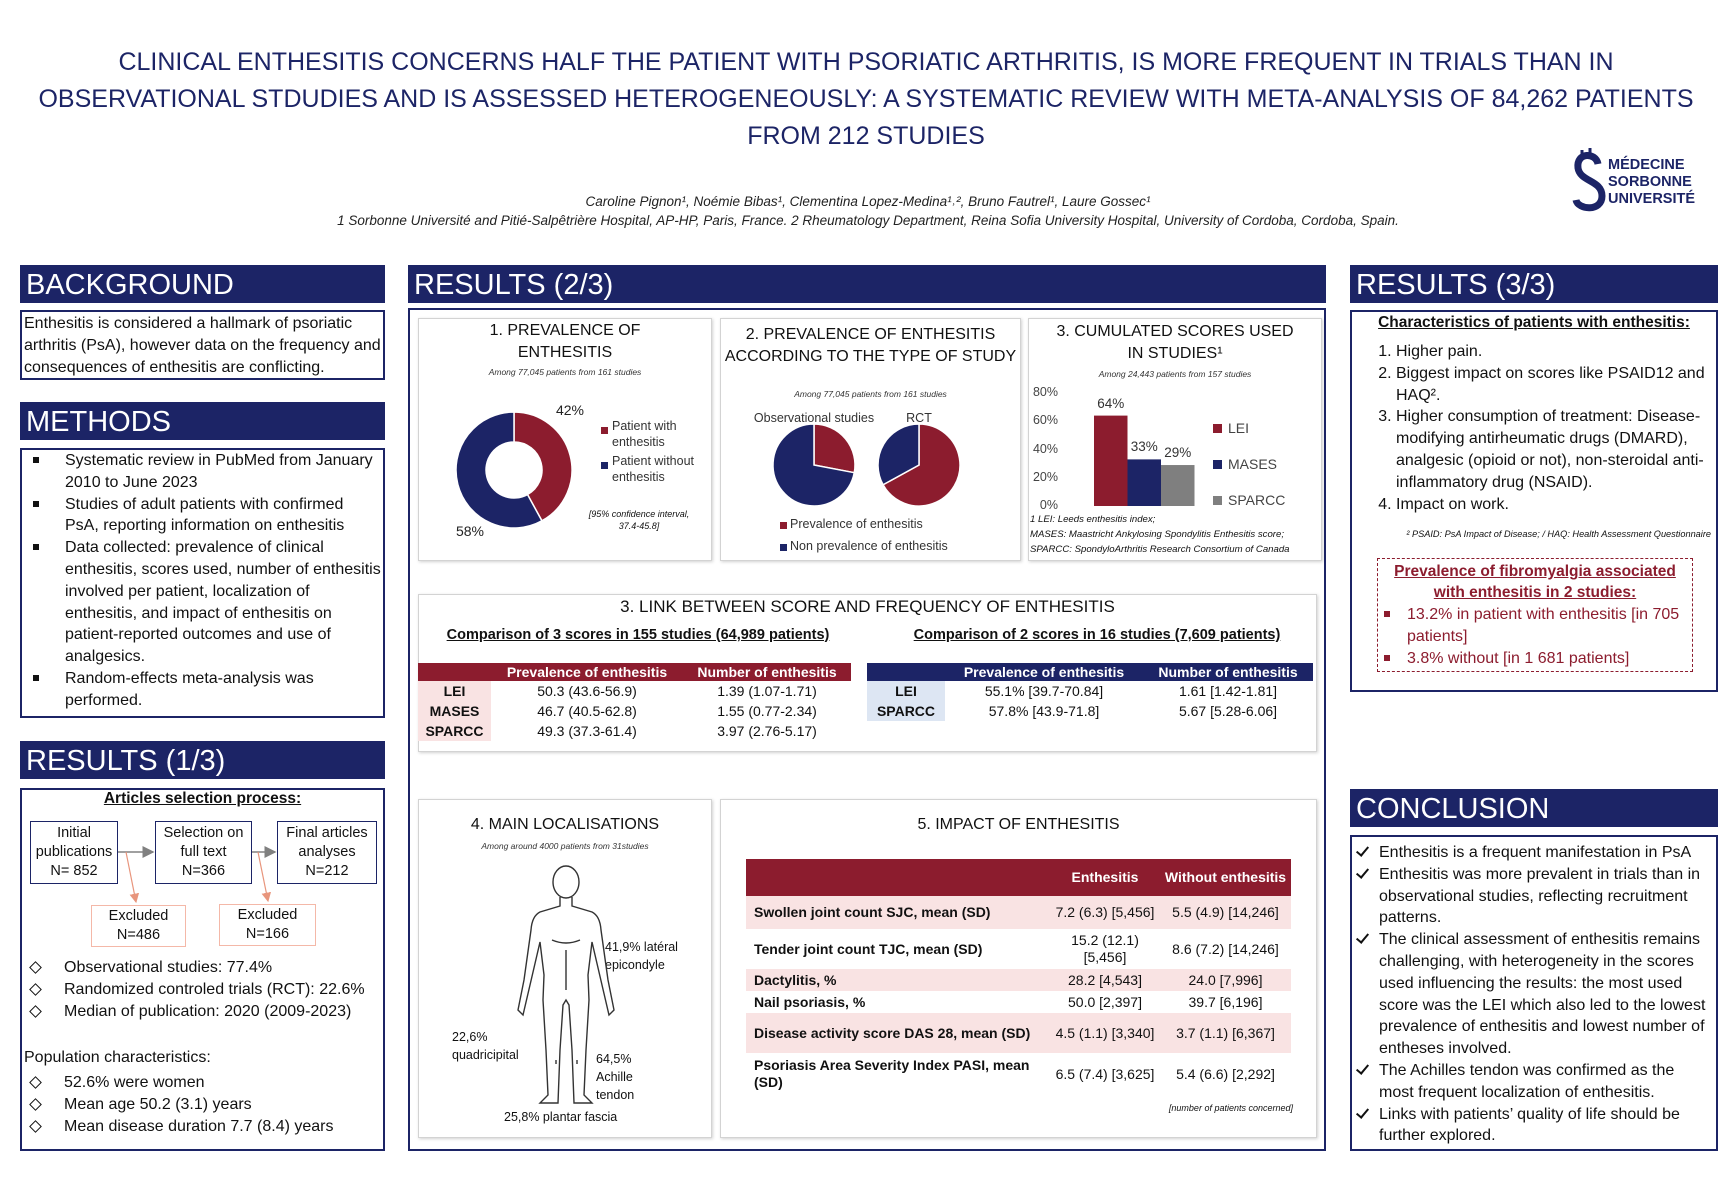  What do you see at coordinates (1534, 808) in the screenshot?
I see `section-heading: CONCLUSION` at bounding box center [1534, 808].